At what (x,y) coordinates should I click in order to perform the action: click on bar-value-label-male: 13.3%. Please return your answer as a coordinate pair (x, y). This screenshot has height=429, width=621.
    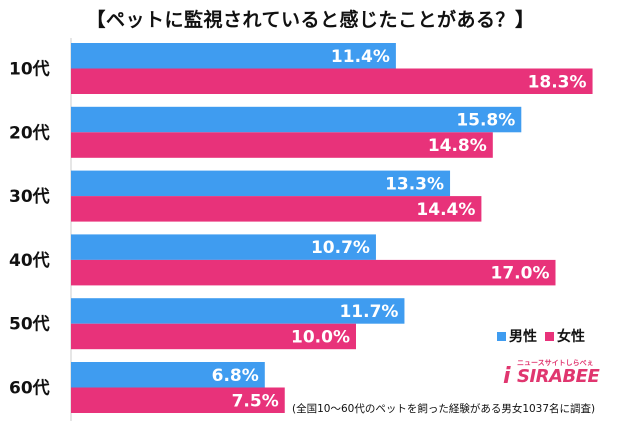
    Looking at the image, I should click on (414, 184).